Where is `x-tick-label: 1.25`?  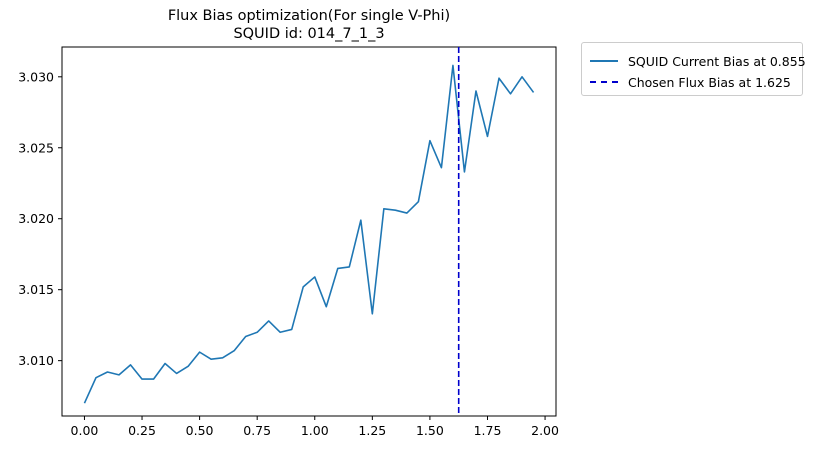
x-tick-label: 1.25 is located at coordinates (372, 430).